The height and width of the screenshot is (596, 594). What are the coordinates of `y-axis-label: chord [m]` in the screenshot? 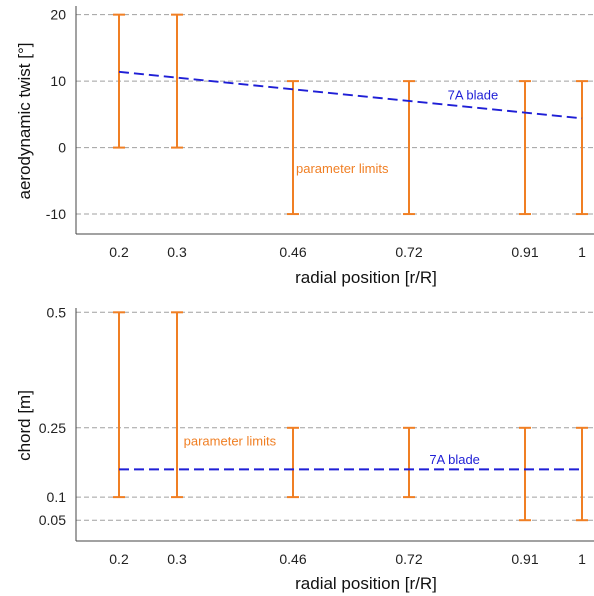 It's located at (24, 425).